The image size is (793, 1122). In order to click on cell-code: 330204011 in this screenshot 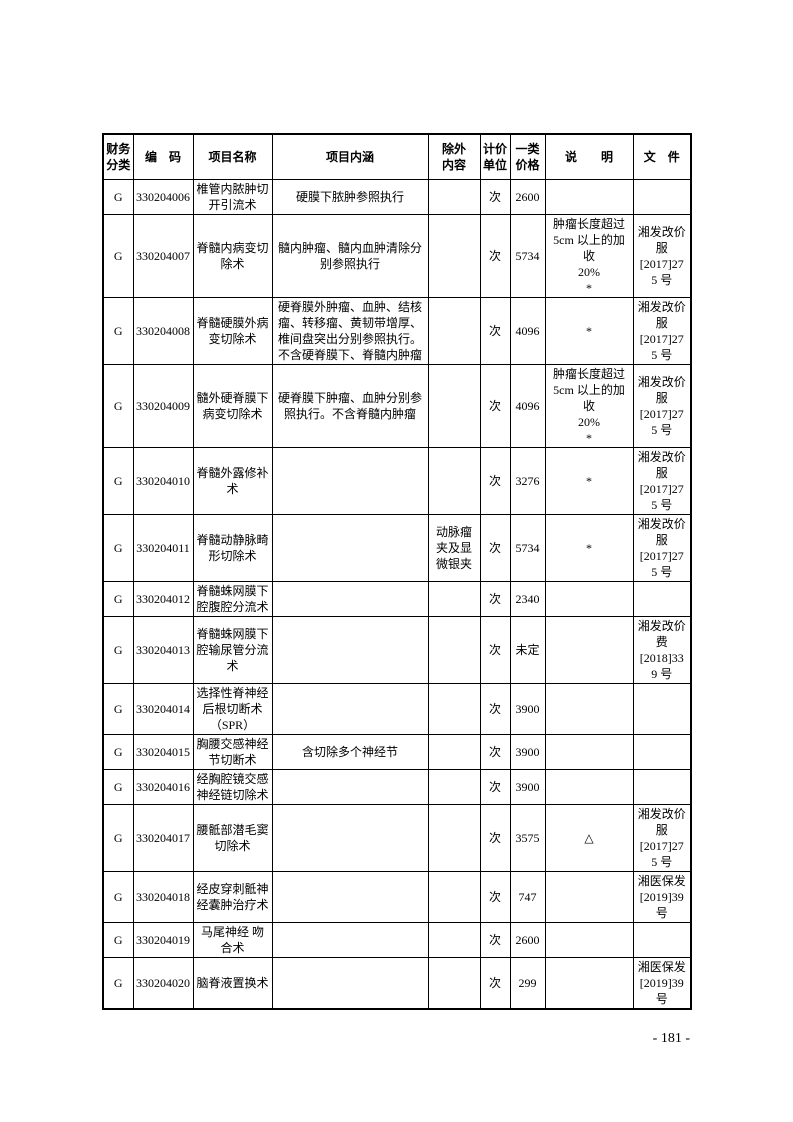, I will do `click(163, 548)`.